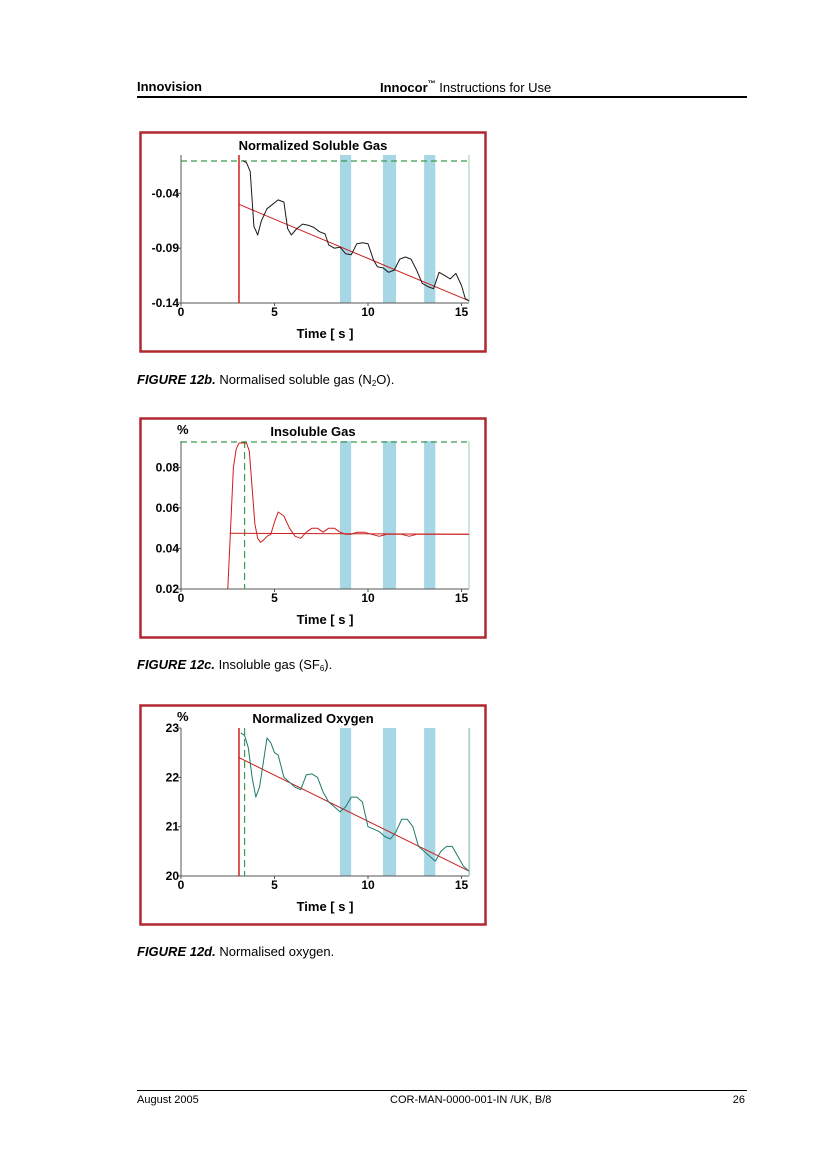 The height and width of the screenshot is (1164, 822). What do you see at coordinates (493, 87) in the screenshot?
I see `header-doc-title: Instructions for Use` at bounding box center [493, 87].